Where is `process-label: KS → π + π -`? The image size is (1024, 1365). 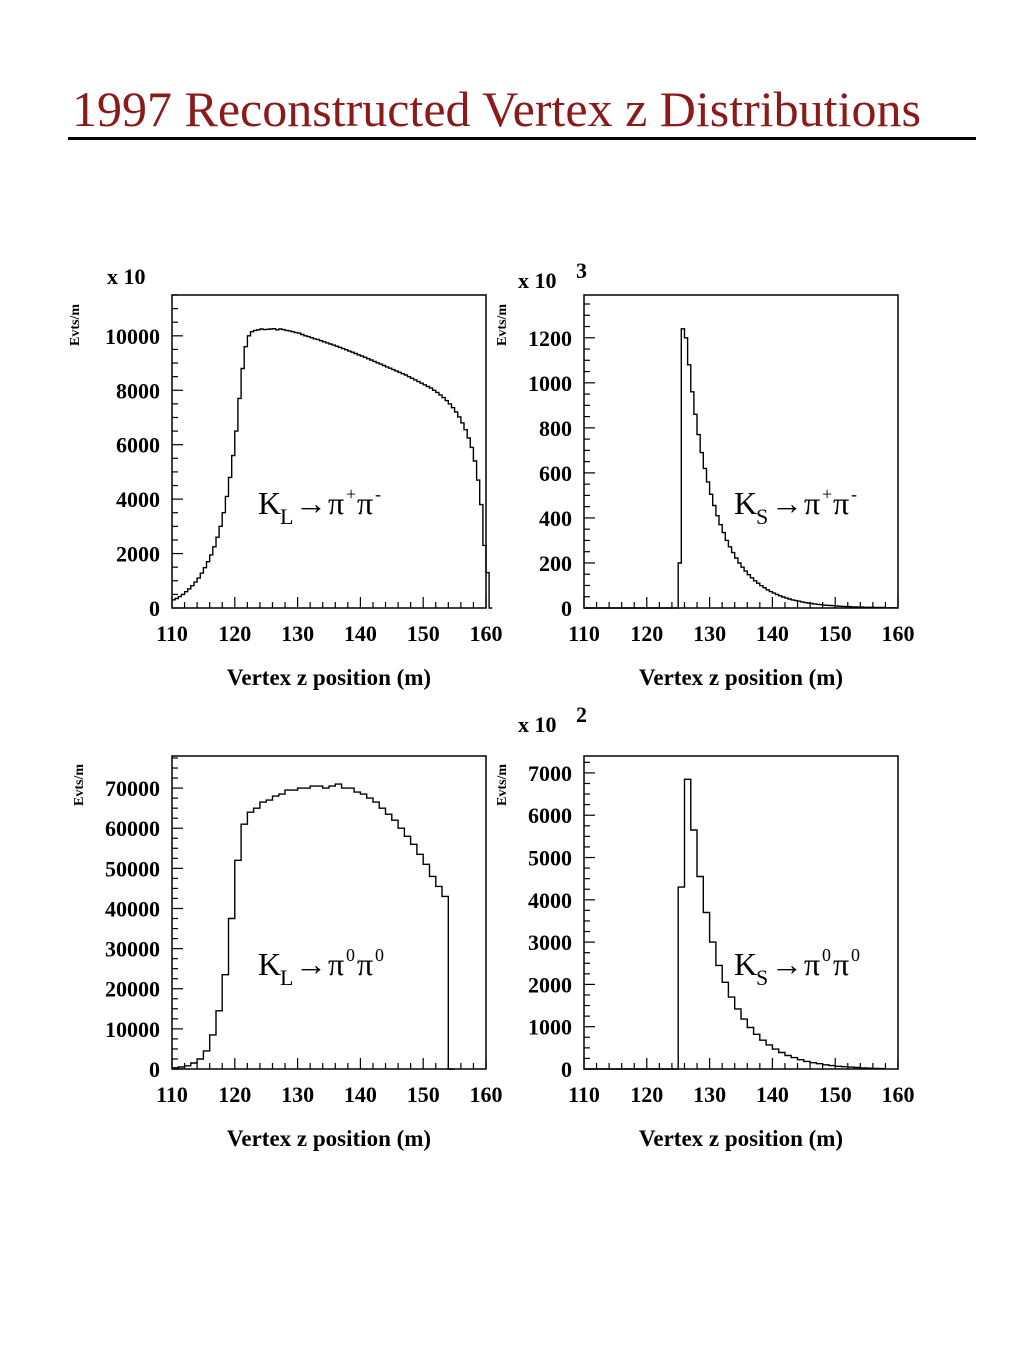 process-label: KS → π + π - is located at coordinates (795, 506).